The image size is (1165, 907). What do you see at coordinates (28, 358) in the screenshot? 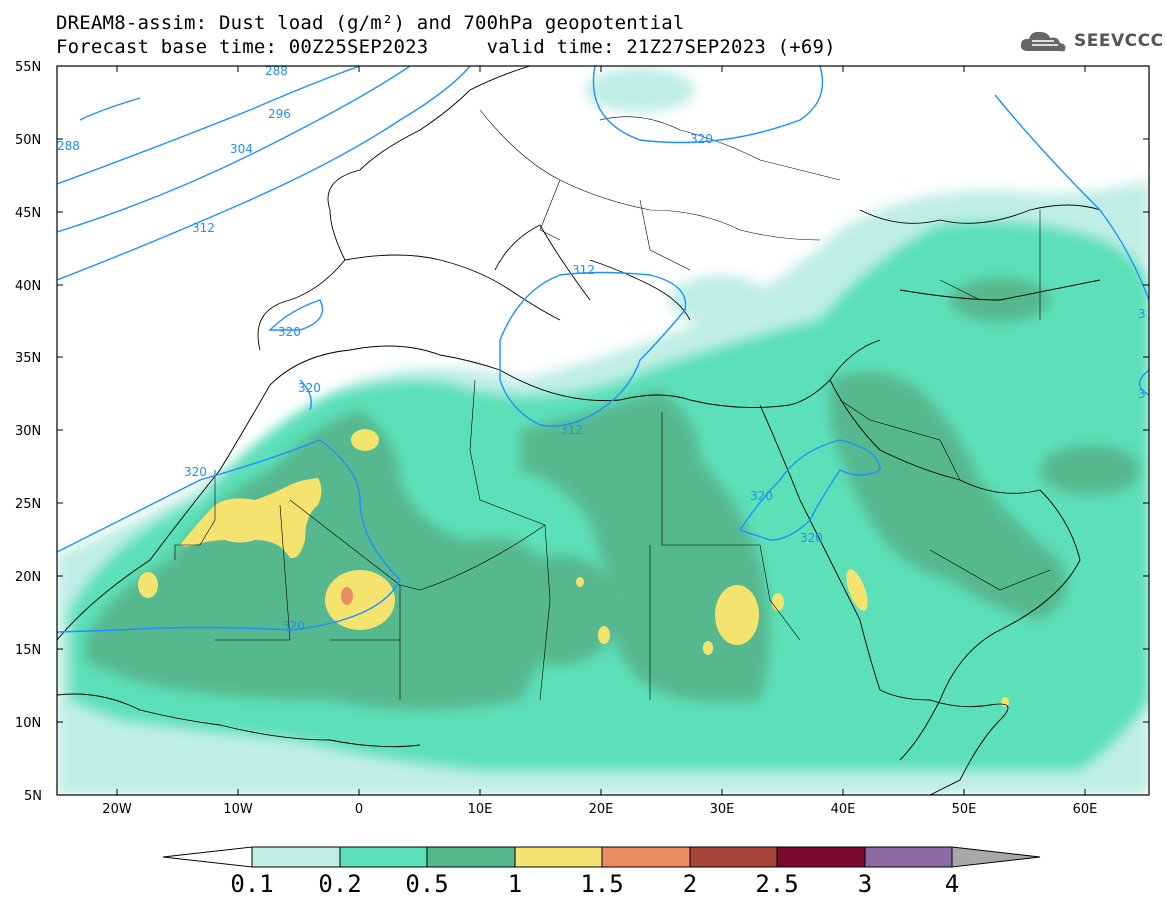
I see `lat-label-35n: 35N` at bounding box center [28, 358].